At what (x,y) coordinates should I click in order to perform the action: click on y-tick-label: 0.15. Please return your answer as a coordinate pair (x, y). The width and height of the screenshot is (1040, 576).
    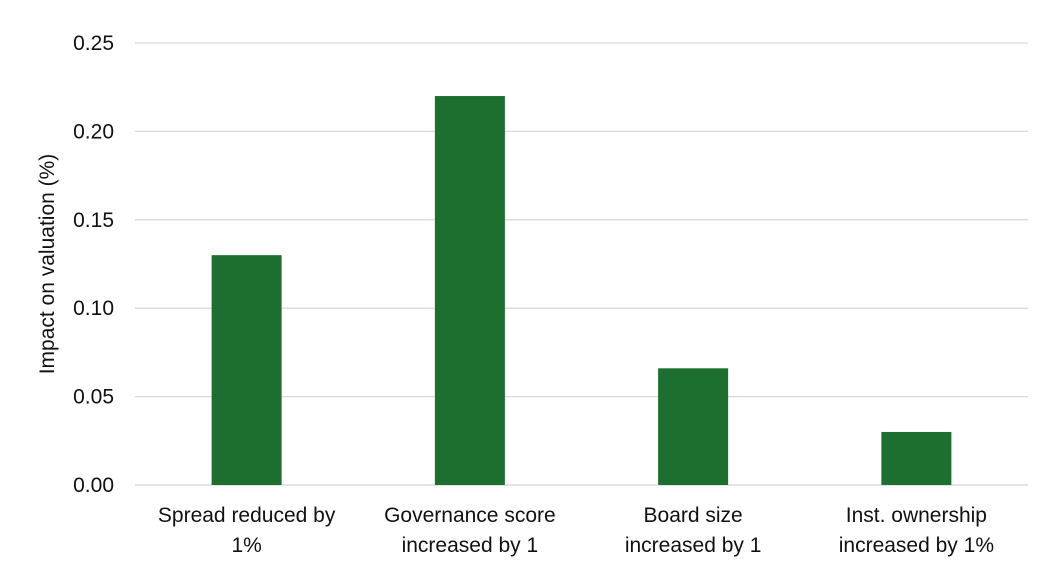
    Looking at the image, I should click on (93, 220).